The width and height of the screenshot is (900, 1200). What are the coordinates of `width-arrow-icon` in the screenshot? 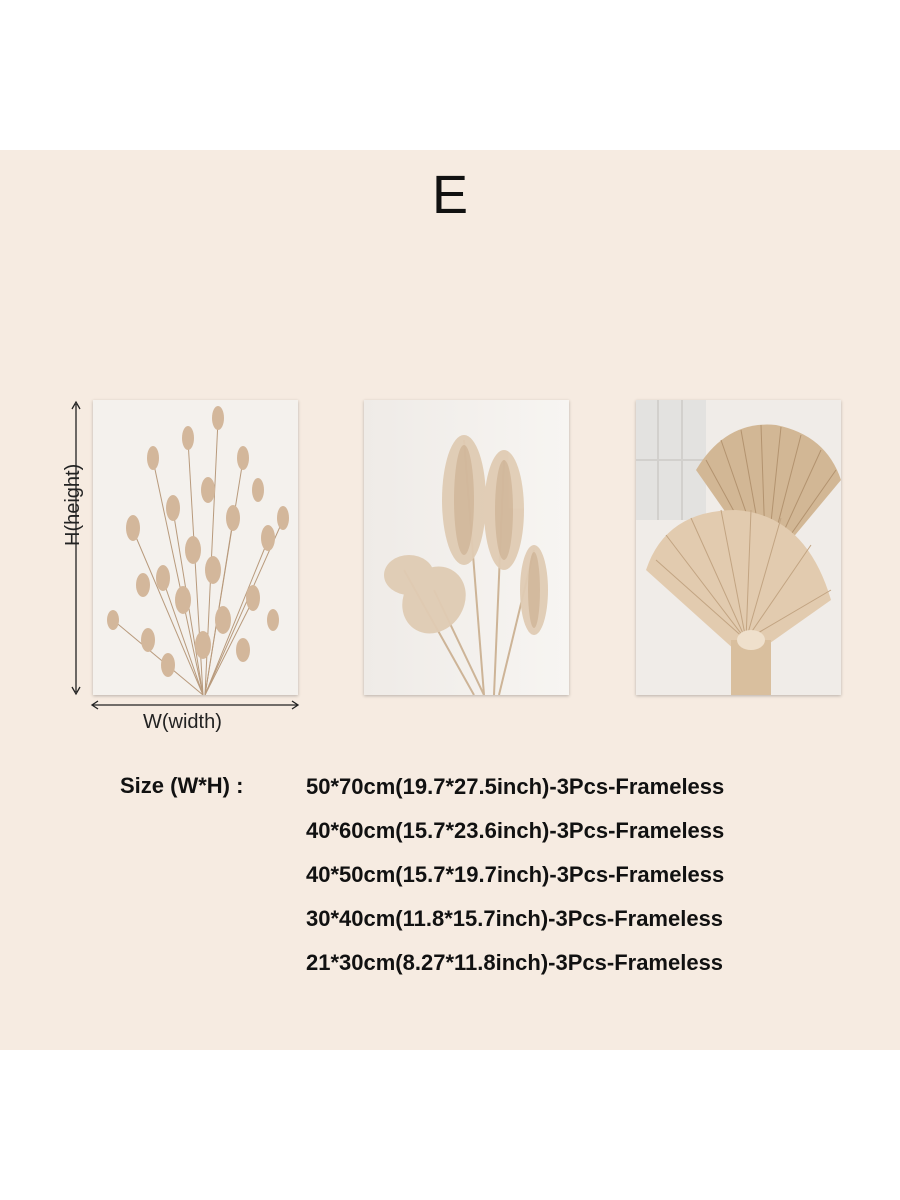 It's located at (195, 705).